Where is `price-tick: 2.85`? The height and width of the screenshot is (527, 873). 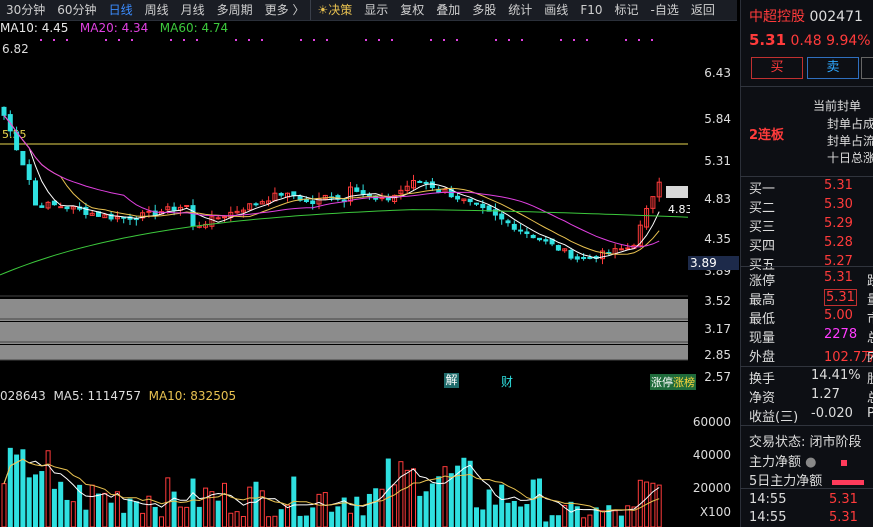
price-tick: 2.85 is located at coordinates (717, 355).